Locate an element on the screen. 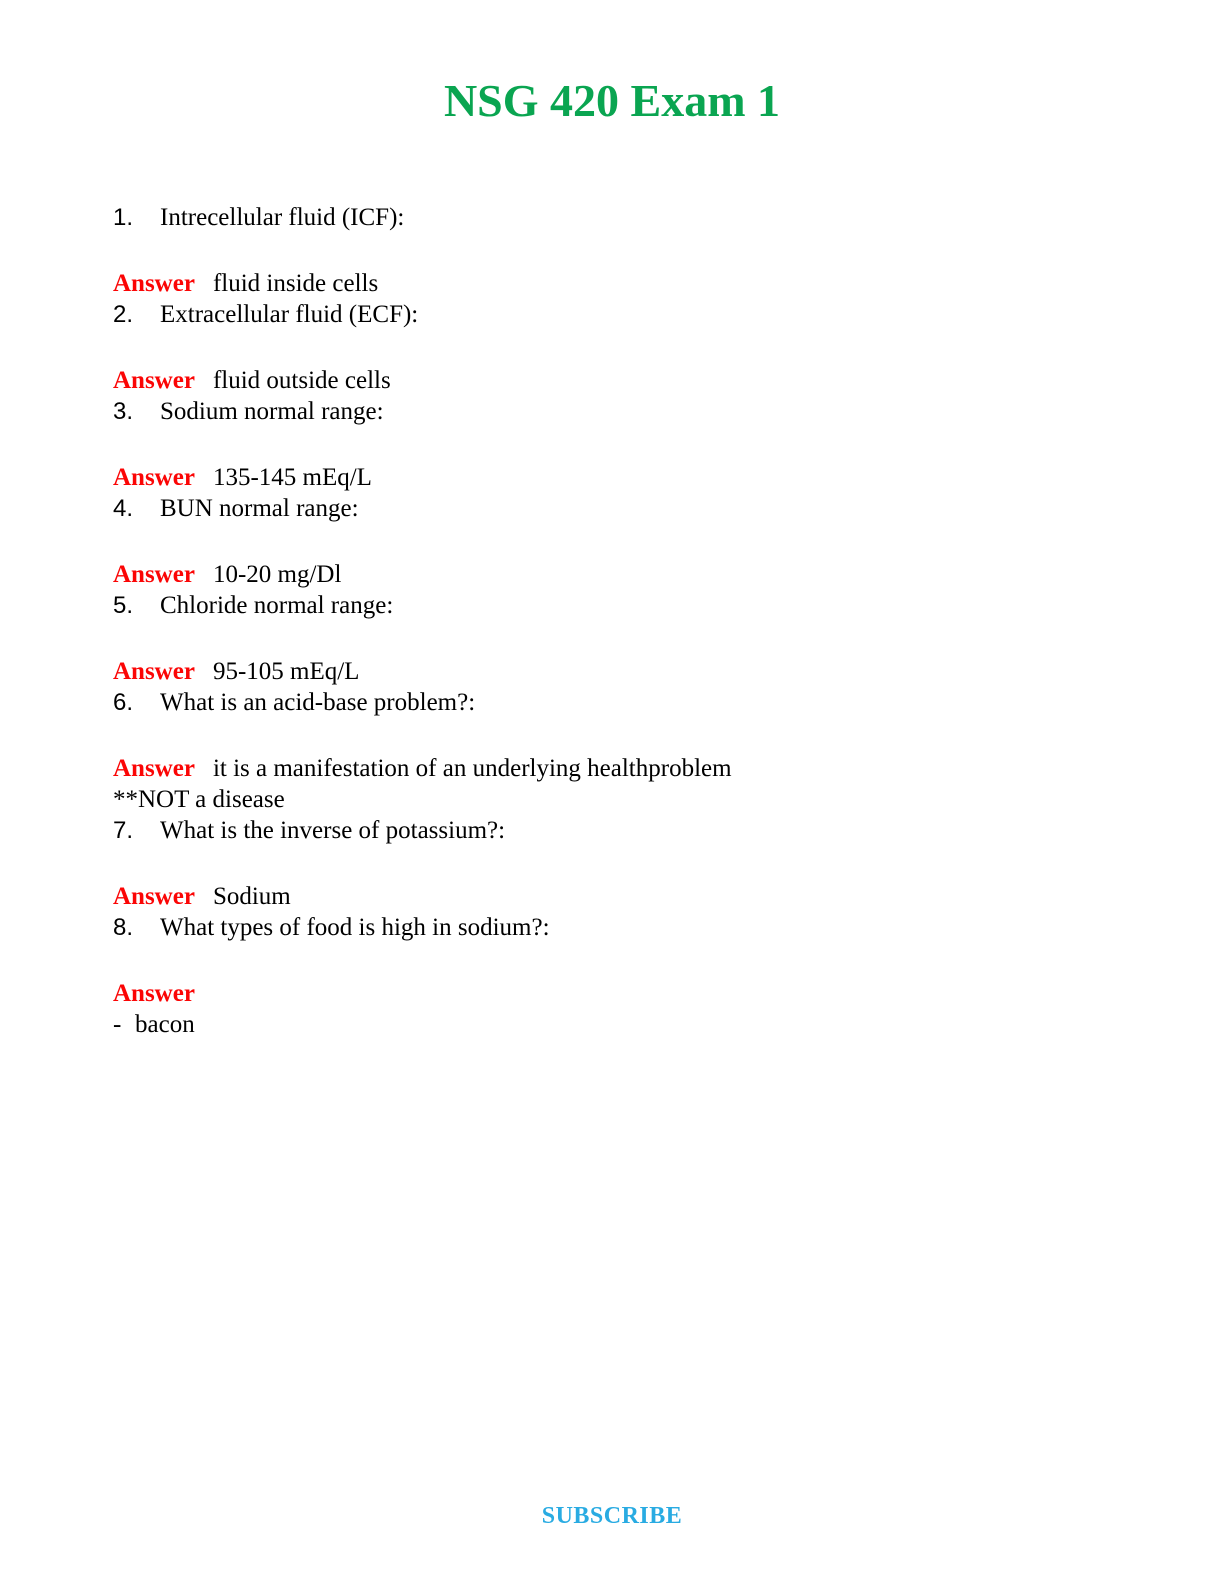  question-text: What types of food is high in sodium?: is located at coordinates (355, 927).